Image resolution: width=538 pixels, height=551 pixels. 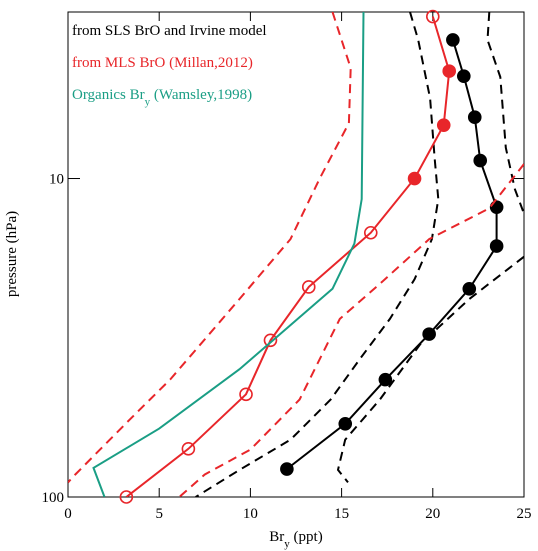 What do you see at coordinates (159, 514) in the screenshot?
I see `x-tick-label: 5` at bounding box center [159, 514].